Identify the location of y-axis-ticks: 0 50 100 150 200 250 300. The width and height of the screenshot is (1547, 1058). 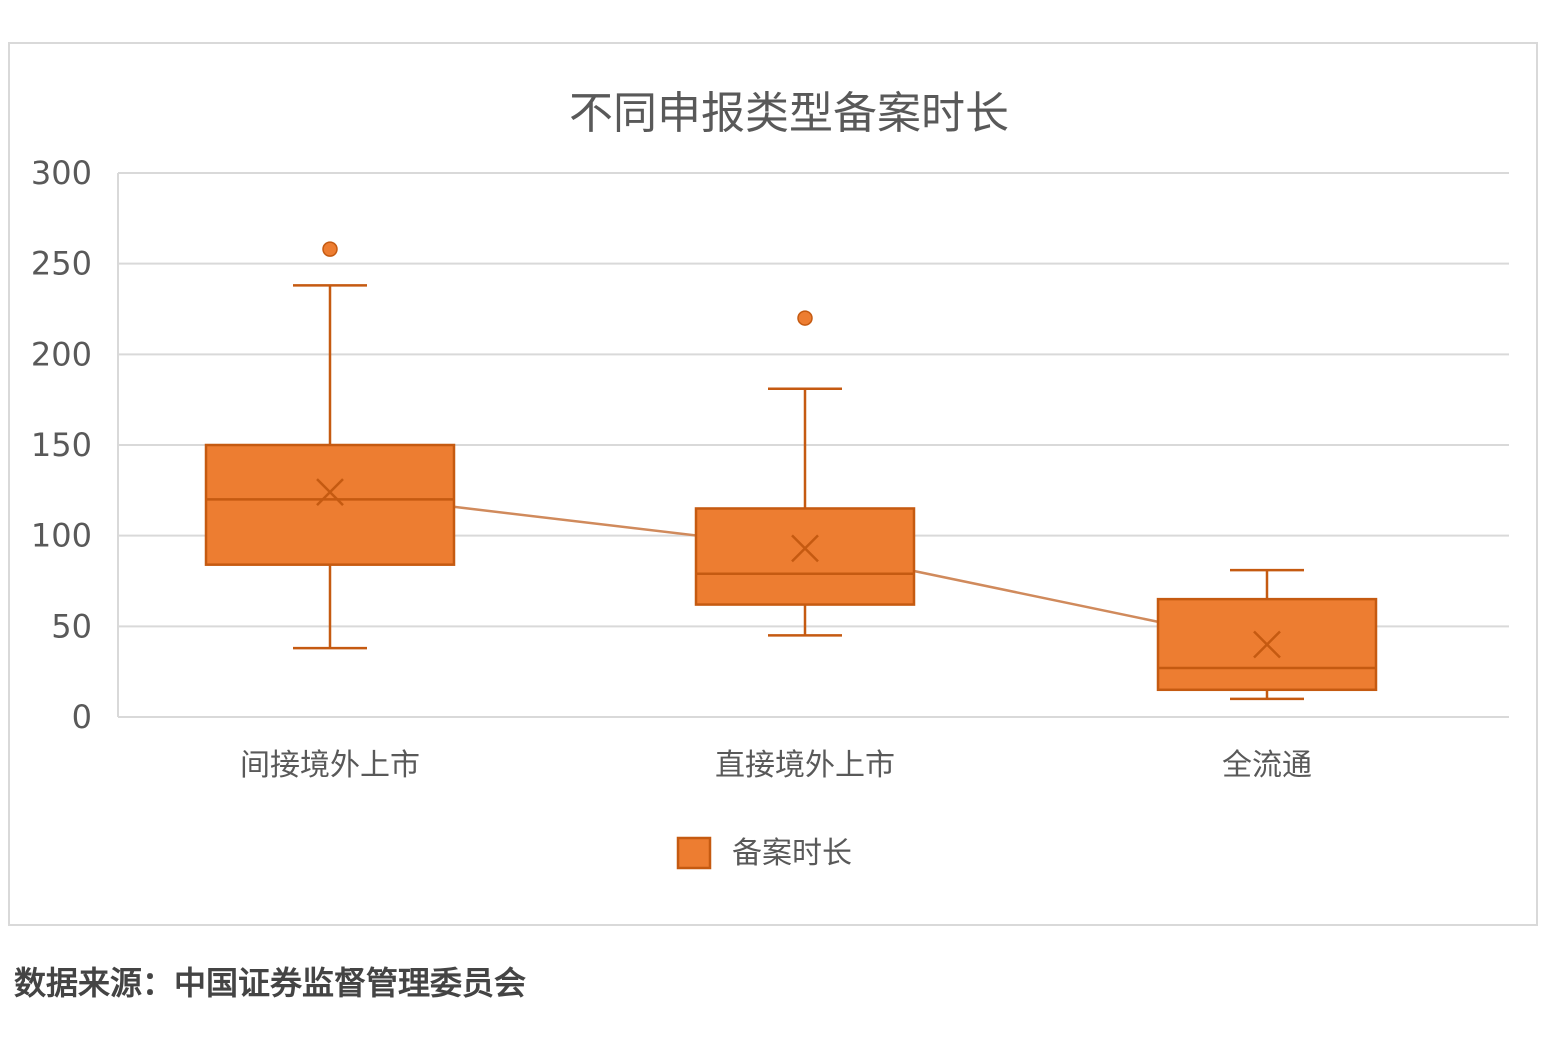
(61, 445).